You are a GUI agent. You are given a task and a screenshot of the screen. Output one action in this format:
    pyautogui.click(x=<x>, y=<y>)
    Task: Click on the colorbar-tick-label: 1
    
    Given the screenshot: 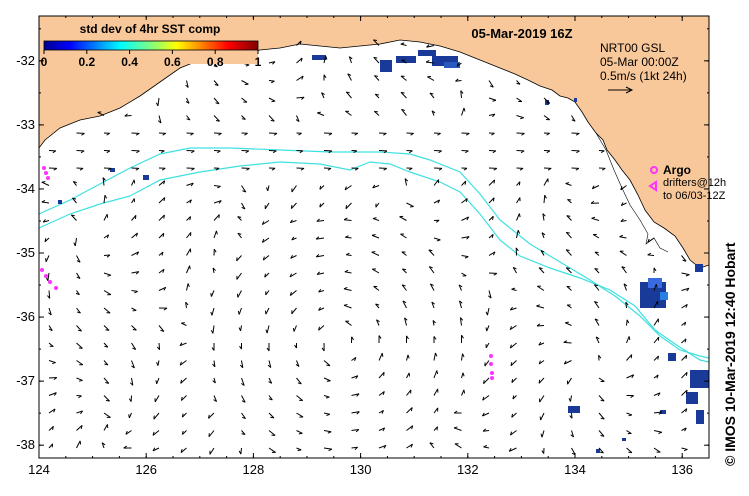 What is the action you would take?
    pyautogui.click(x=258, y=62)
    